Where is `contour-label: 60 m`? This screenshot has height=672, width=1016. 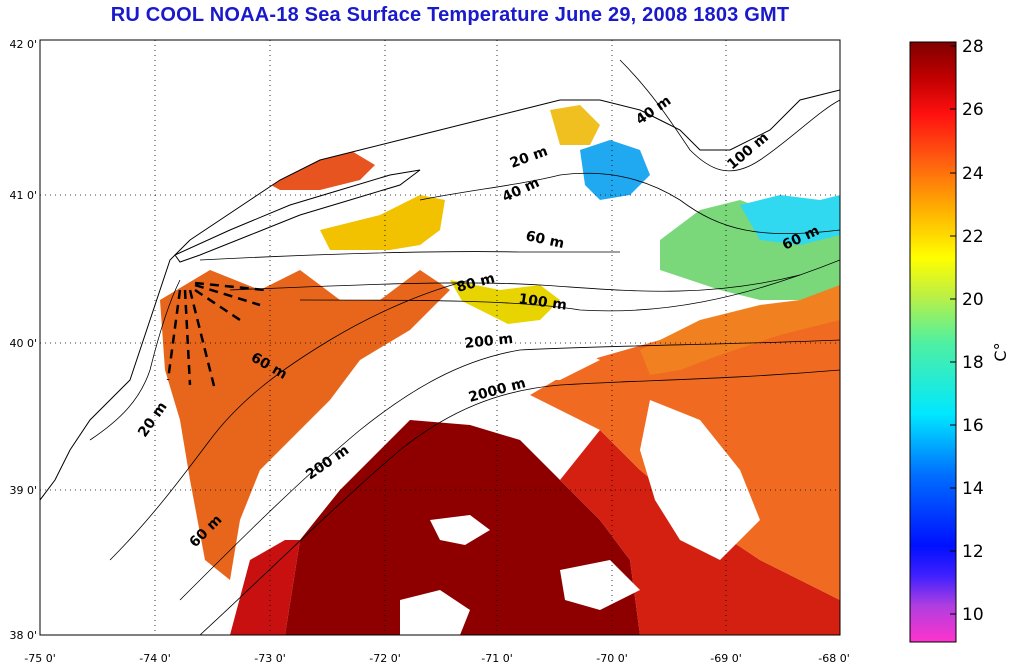 contour-label: 60 m is located at coordinates (544, 240).